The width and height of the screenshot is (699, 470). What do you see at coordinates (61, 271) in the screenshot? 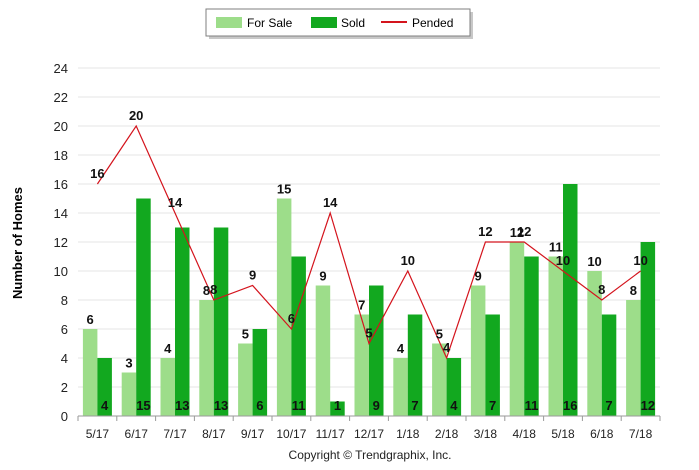
I see `y-tick-label: 10` at bounding box center [61, 271].